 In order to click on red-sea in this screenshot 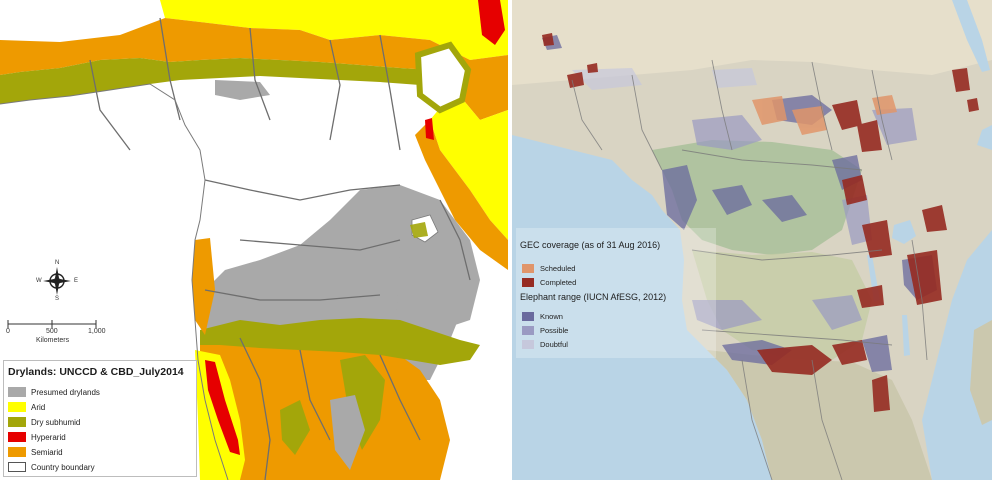, I will do `click(971, 36)`.